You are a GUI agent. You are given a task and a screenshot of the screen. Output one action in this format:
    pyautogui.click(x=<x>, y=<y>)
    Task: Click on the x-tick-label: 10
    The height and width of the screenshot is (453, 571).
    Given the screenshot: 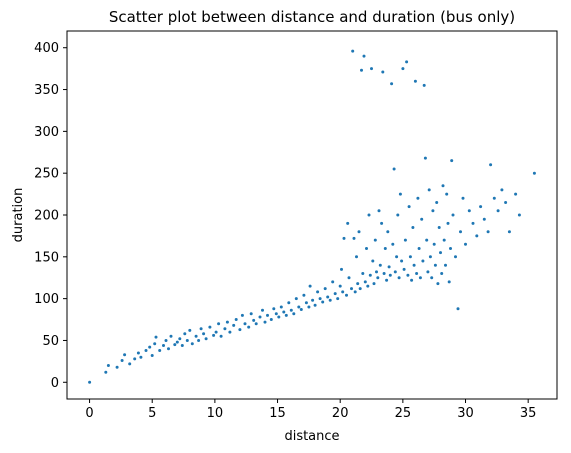 What is the action you would take?
    pyautogui.click(x=215, y=413)
    